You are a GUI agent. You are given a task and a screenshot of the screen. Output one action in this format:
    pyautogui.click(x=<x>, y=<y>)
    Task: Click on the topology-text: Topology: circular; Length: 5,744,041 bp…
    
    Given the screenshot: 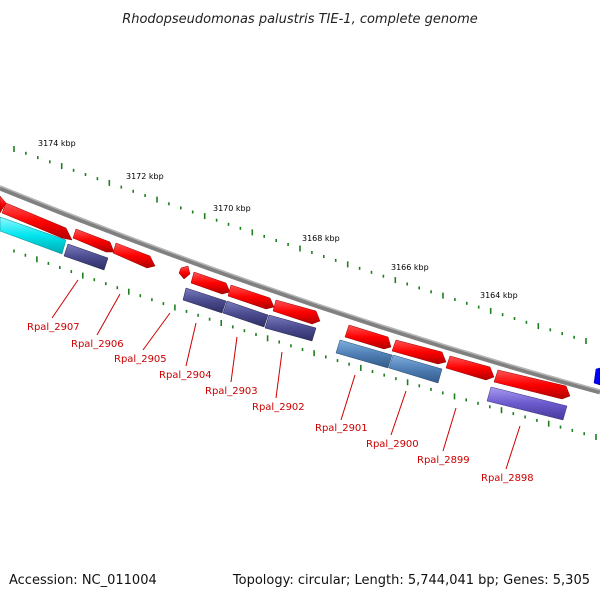 What is the action you would take?
    pyautogui.click(x=411, y=580)
    